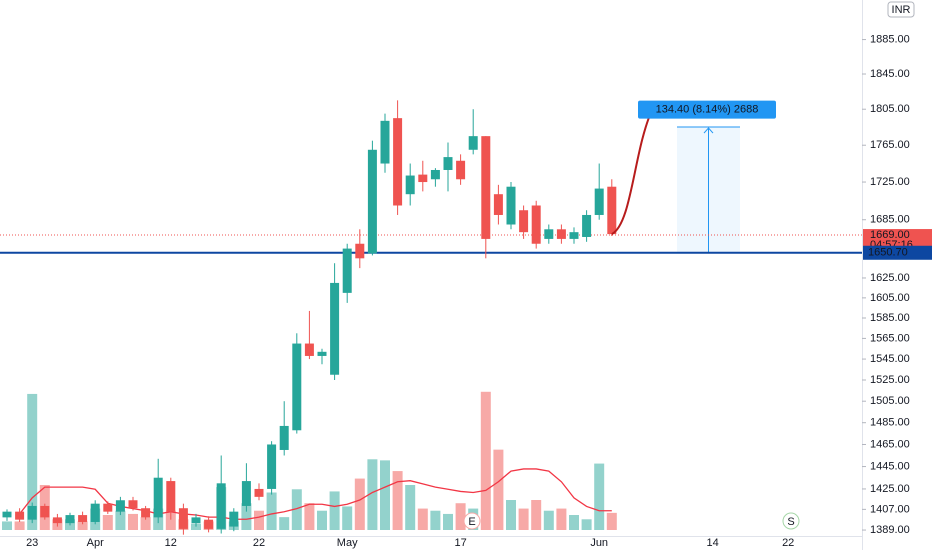 The width and height of the screenshot is (932, 550). What do you see at coordinates (897, 252) in the screenshot?
I see `hline-badge` at bounding box center [897, 252].